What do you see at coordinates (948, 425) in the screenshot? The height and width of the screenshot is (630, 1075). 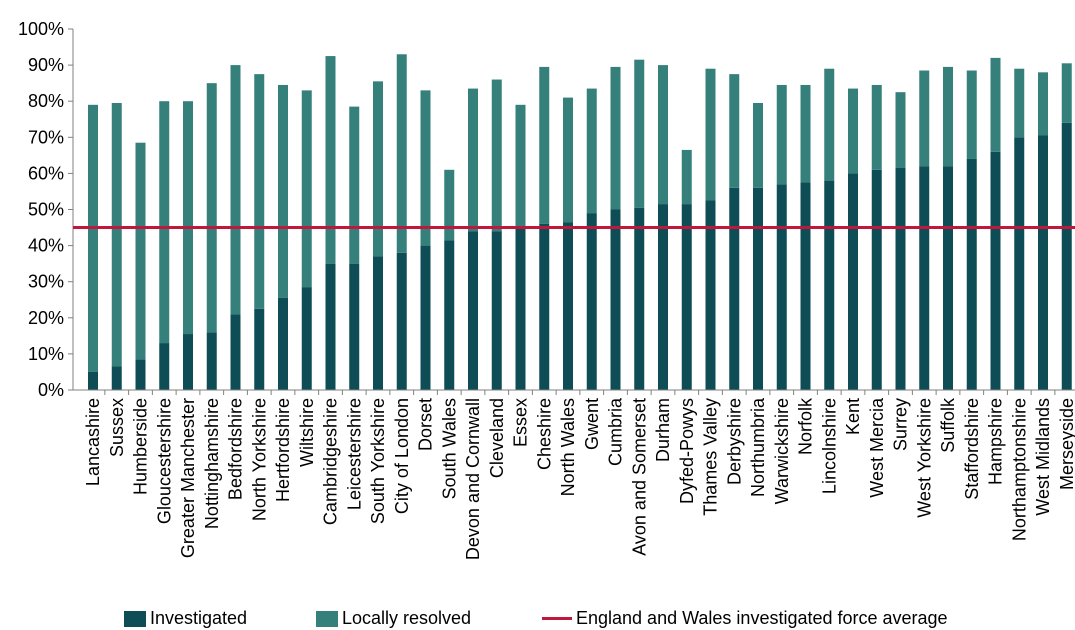 I see `x-tick-label: Suffolk` at bounding box center [948, 425].